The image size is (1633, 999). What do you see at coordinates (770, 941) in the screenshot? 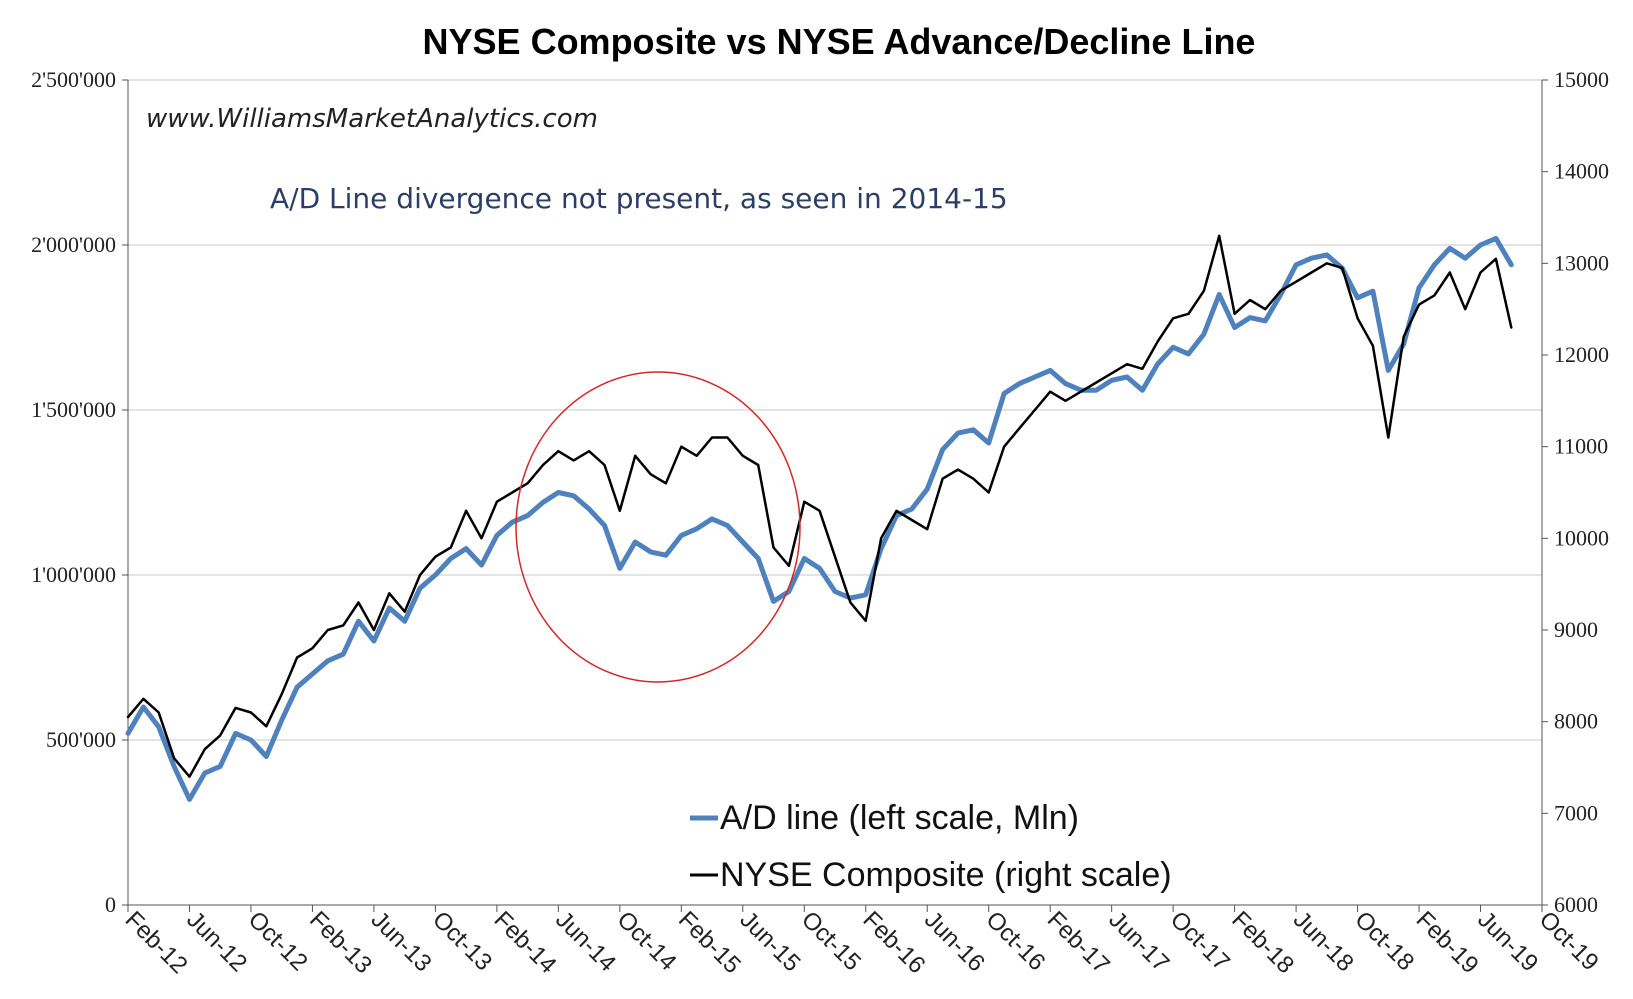
I see `x-tick-label: Jun-15` at bounding box center [770, 941].